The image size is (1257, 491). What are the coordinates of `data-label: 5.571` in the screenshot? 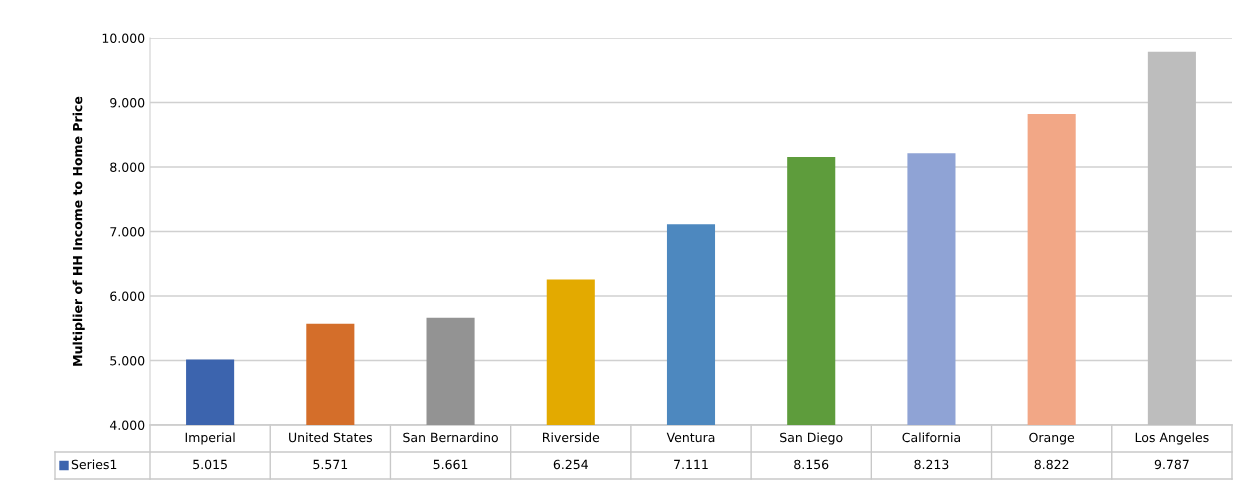 It's located at (330, 464).